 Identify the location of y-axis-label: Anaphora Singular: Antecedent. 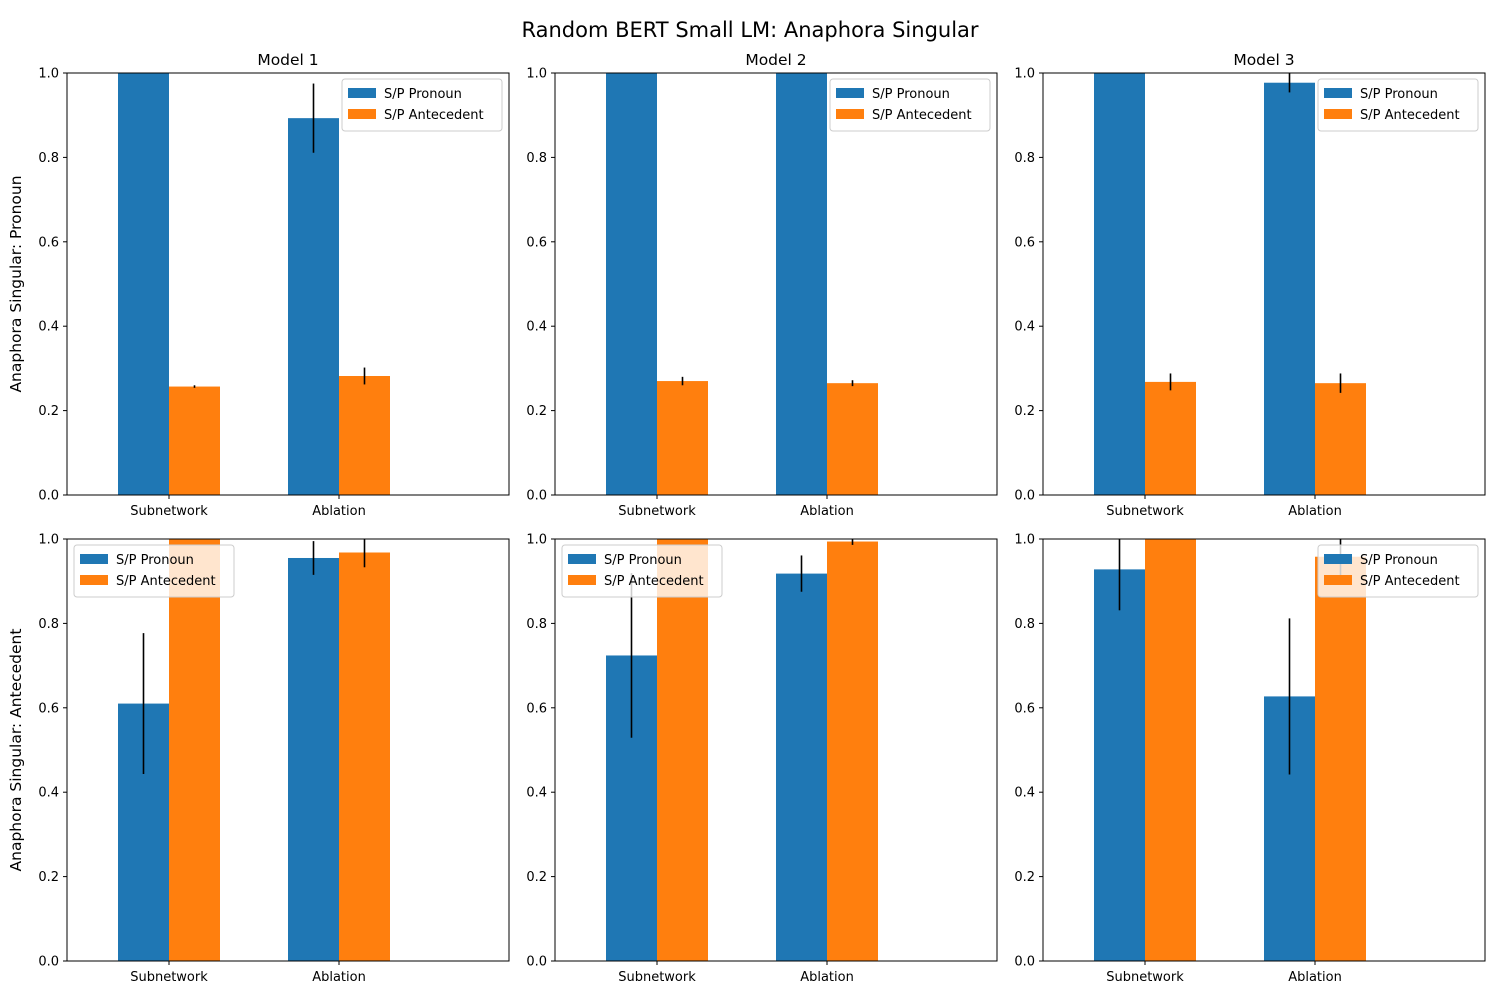
(16, 750).